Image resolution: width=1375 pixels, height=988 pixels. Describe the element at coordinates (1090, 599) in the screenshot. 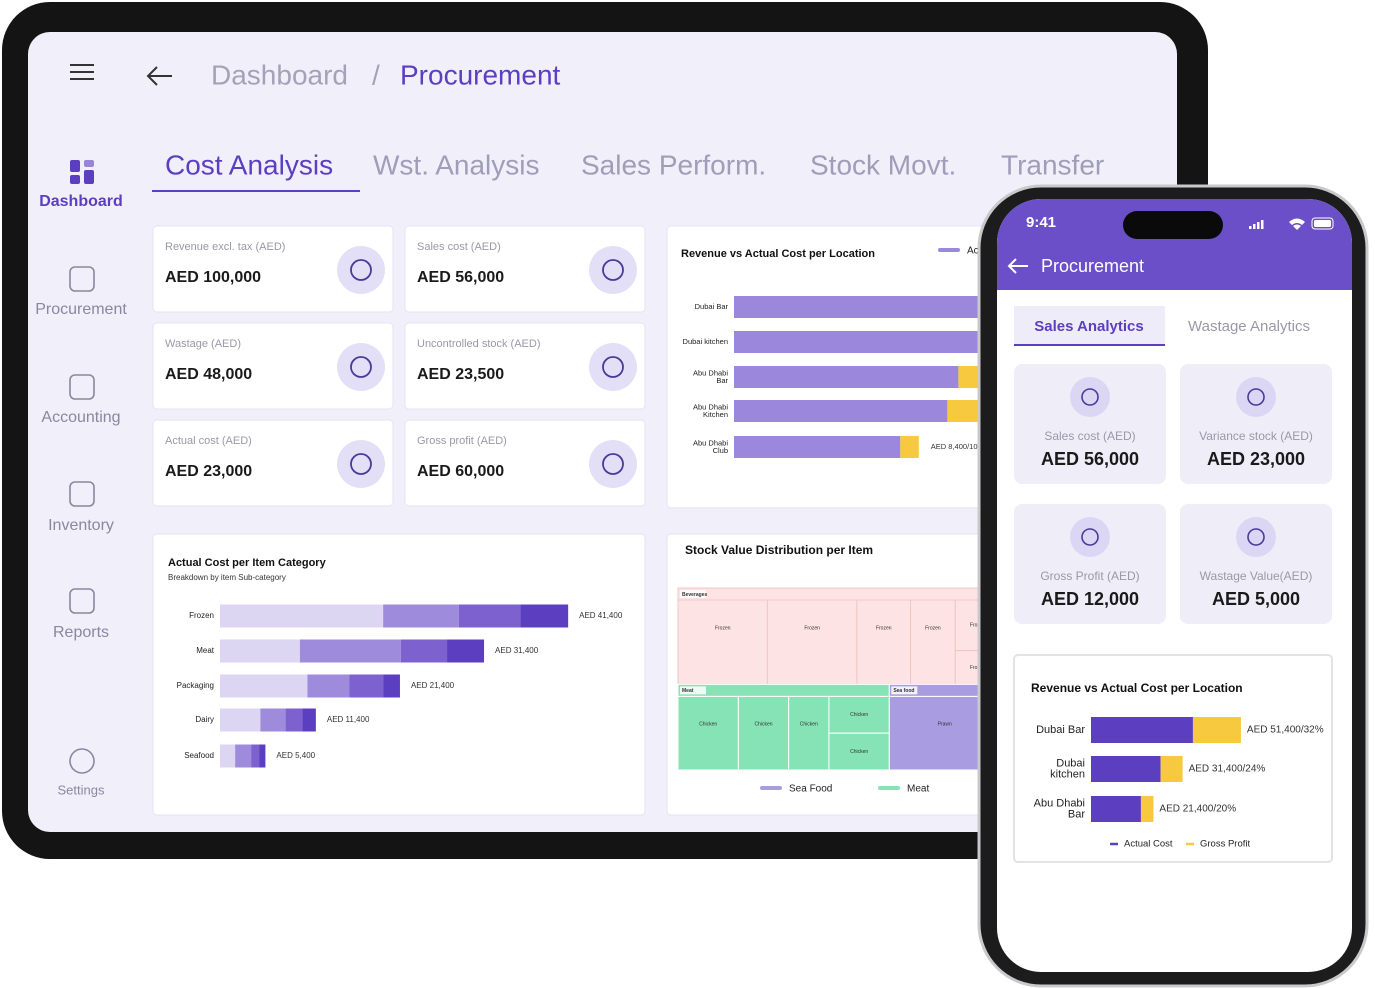

I see `kpi-value: AED 12,000` at that location.